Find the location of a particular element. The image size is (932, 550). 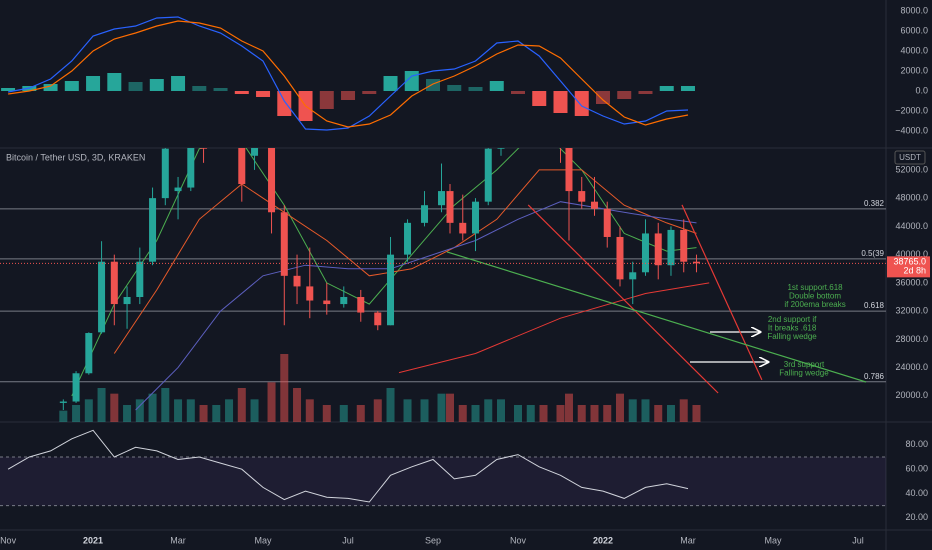

x-tick-label: Nov is located at coordinates (518, 540).